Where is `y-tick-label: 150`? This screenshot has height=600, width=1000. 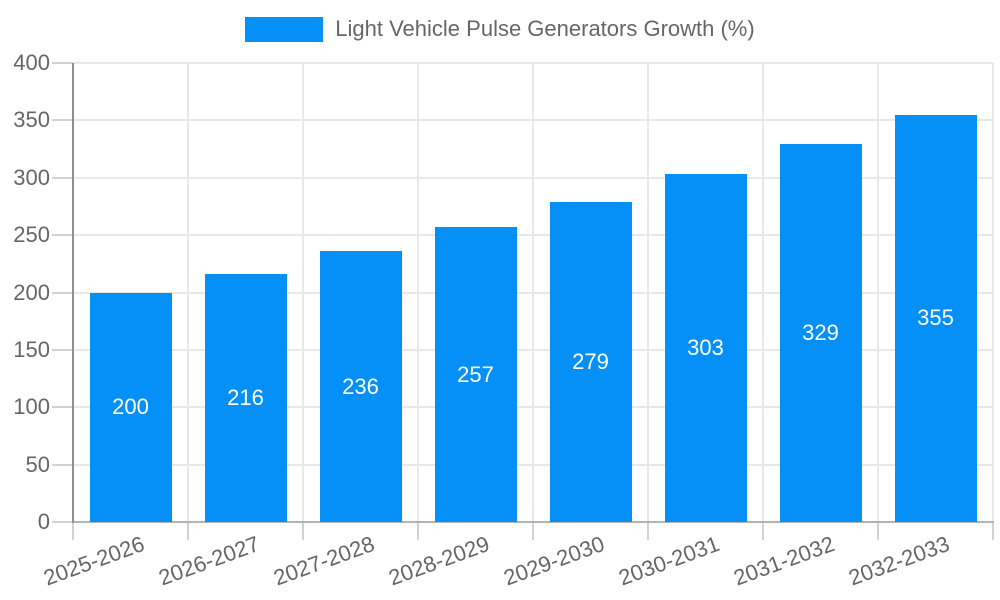 y-tick-label: 150 is located at coordinates (31, 349).